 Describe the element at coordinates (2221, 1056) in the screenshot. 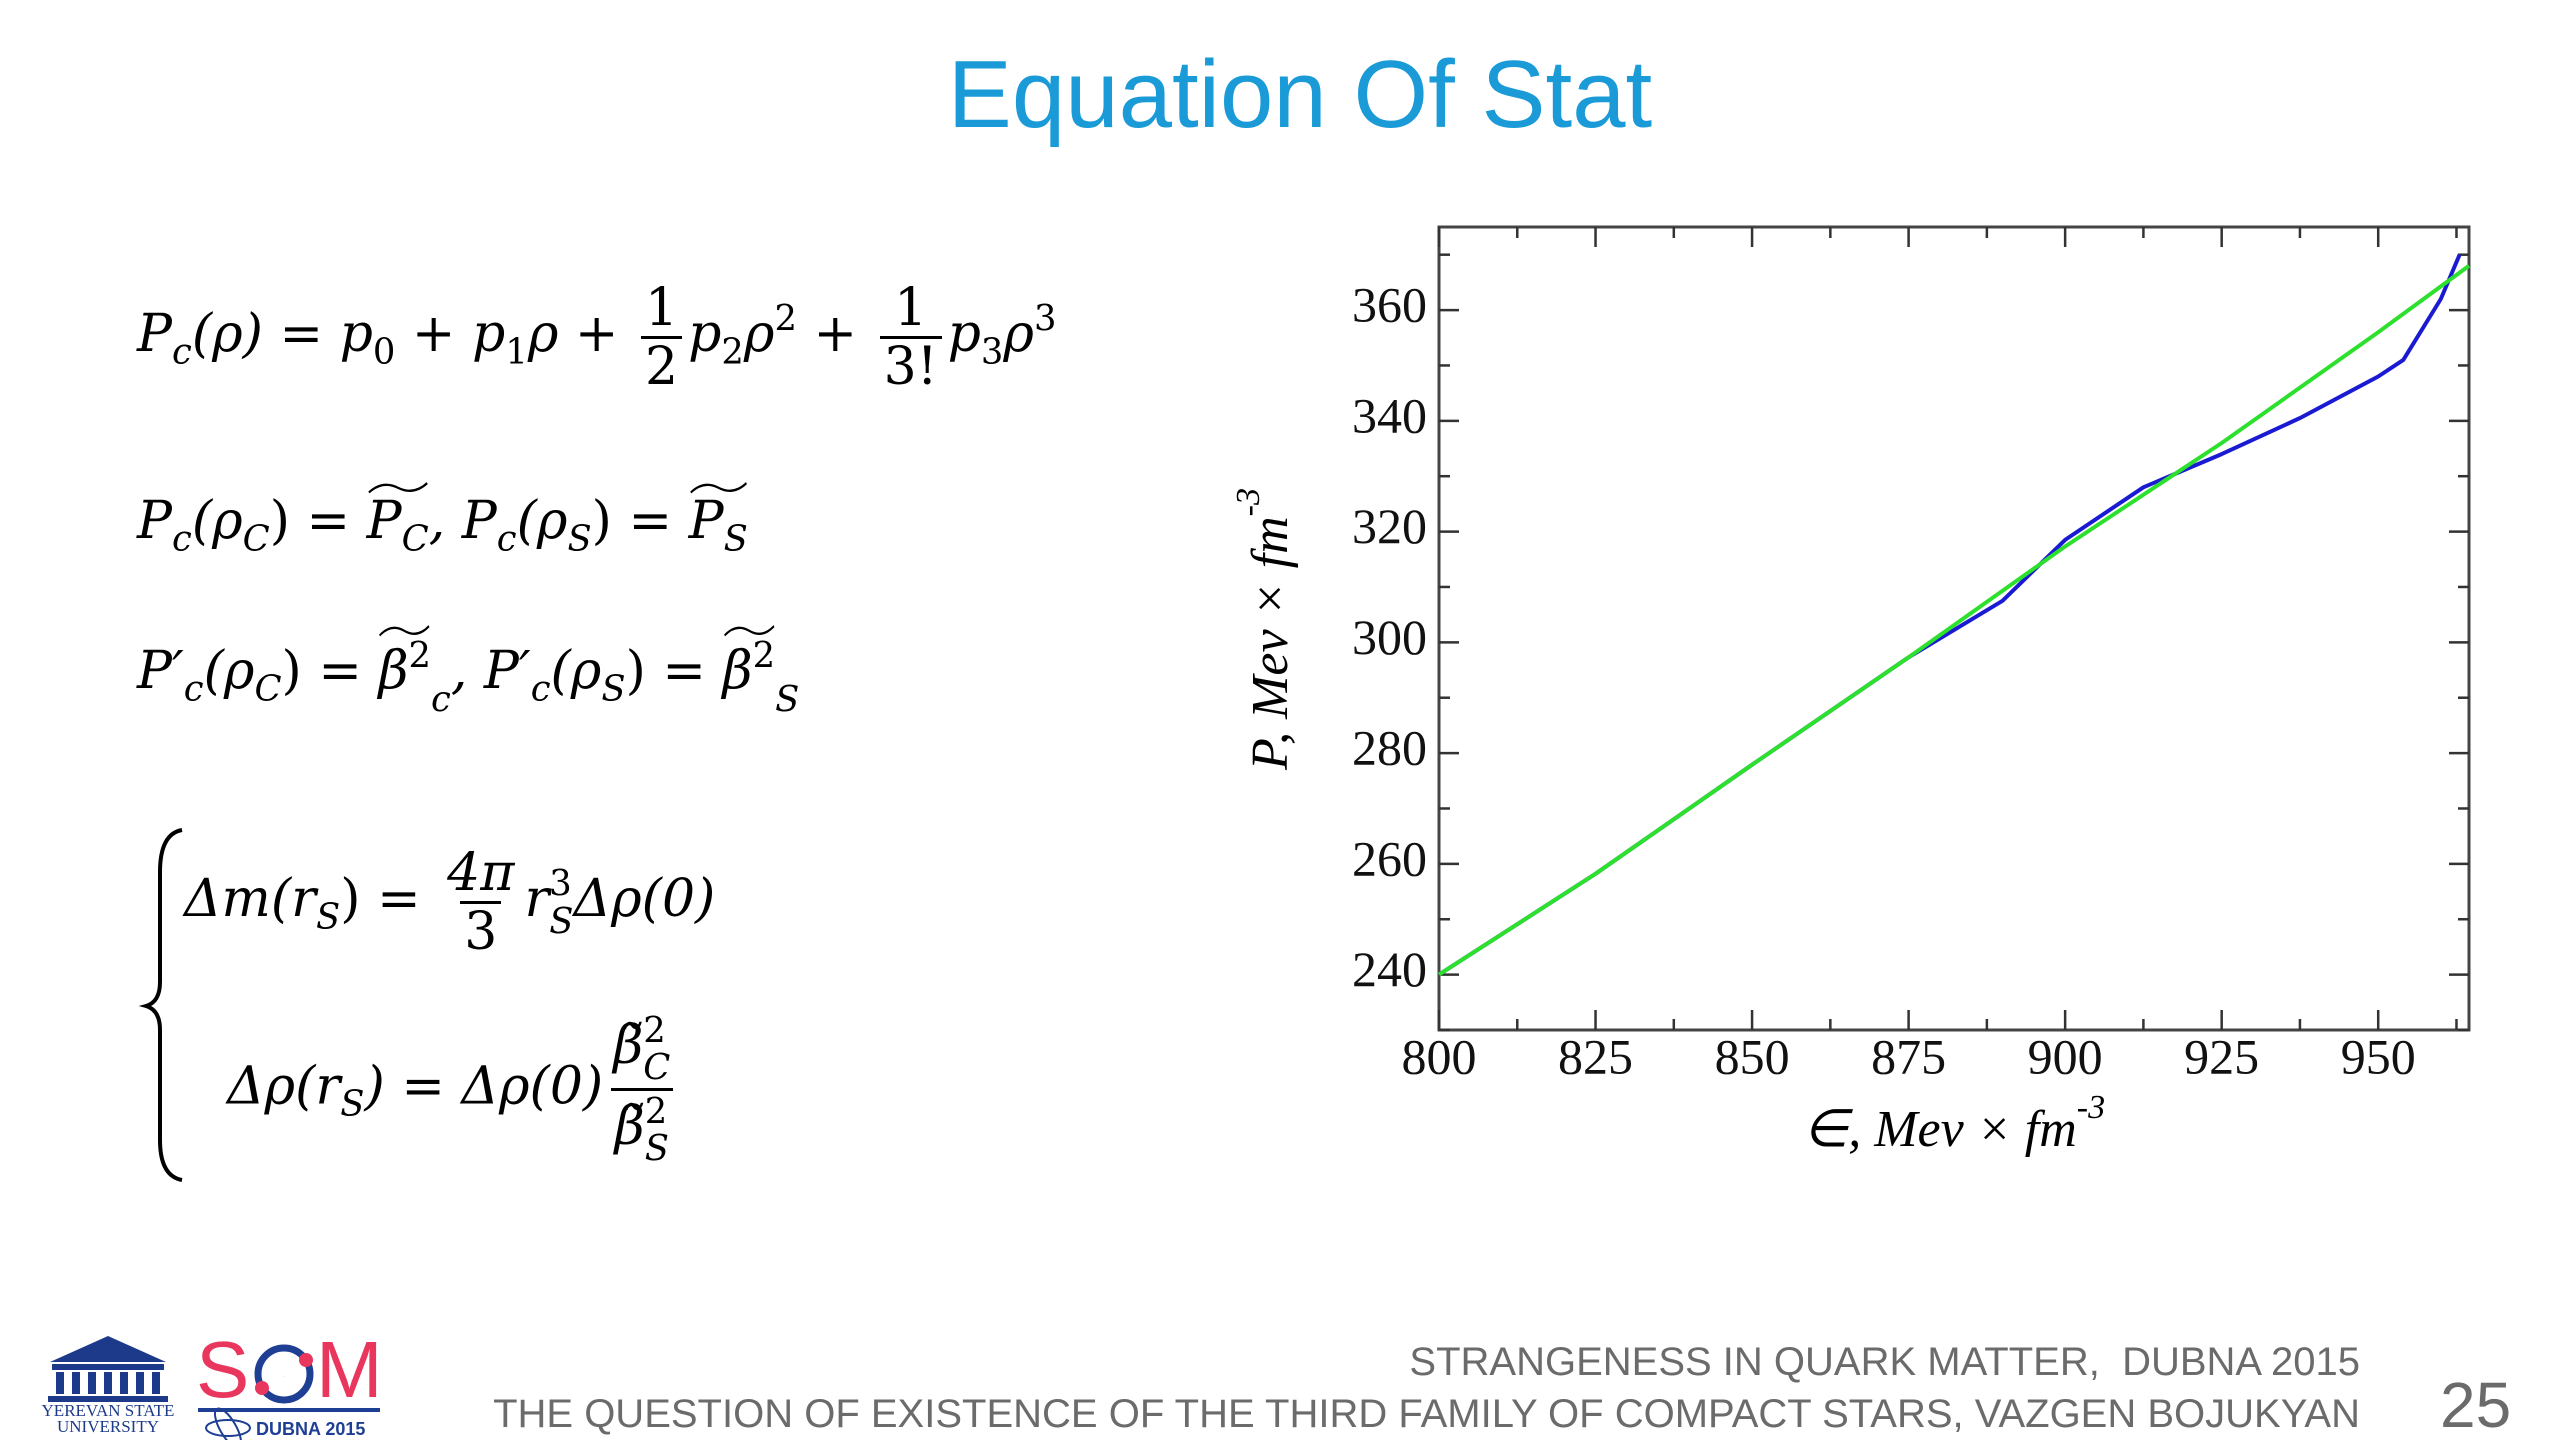

I see `x-tick-label: 925` at that location.